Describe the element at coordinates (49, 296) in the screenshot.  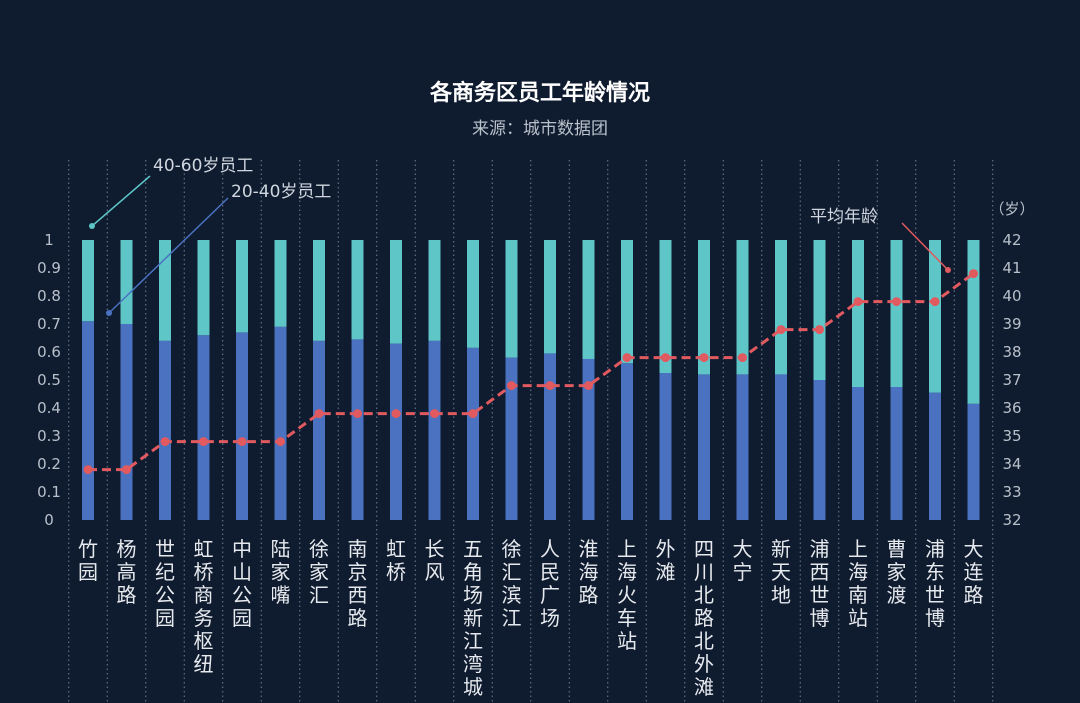
I see `left-tick-label: 0.8` at that location.